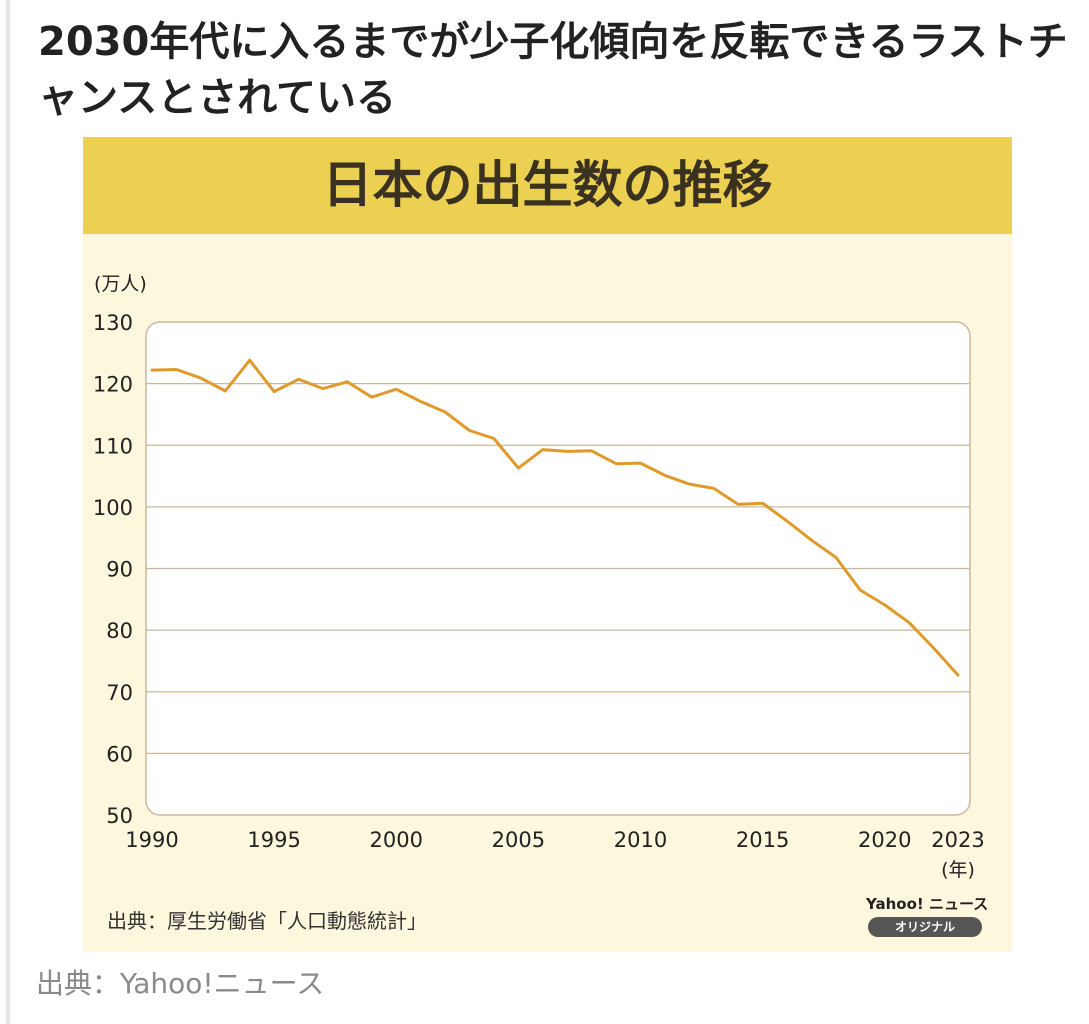 This screenshot has height=1024, width=1089. I want to click on x-tick-label: 1990, so click(151, 840).